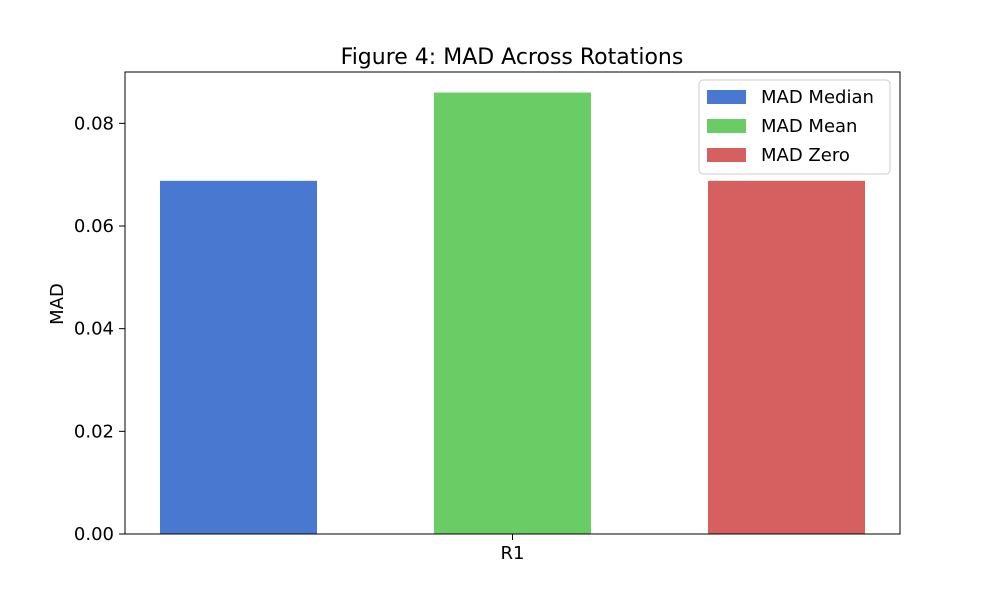 This screenshot has height=604, width=1000. I want to click on legend-label: MAD Median, so click(817, 97).